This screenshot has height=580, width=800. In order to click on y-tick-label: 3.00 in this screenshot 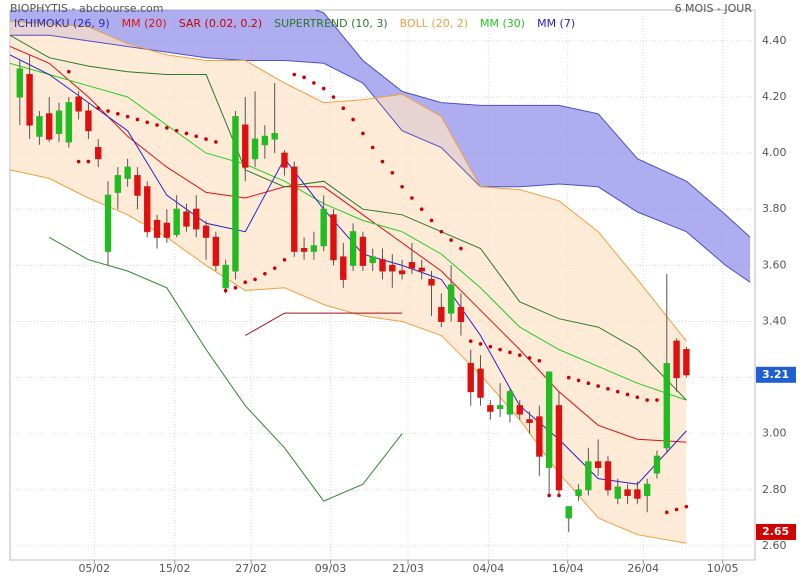, I will do `click(774, 433)`.